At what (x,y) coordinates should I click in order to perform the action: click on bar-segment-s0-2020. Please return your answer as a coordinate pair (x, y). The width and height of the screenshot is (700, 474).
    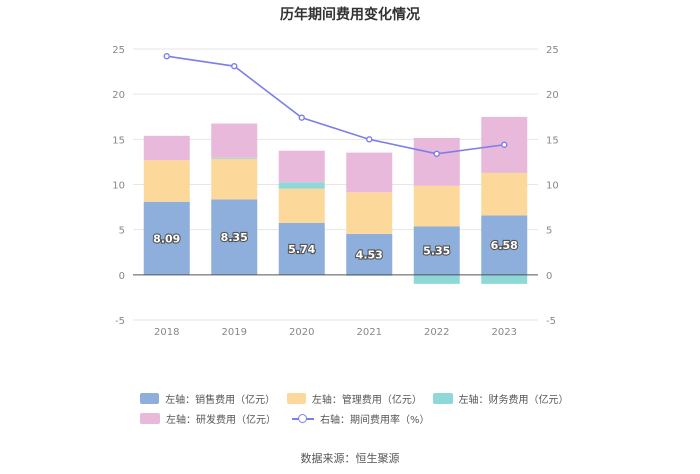
    Looking at the image, I should click on (301, 248).